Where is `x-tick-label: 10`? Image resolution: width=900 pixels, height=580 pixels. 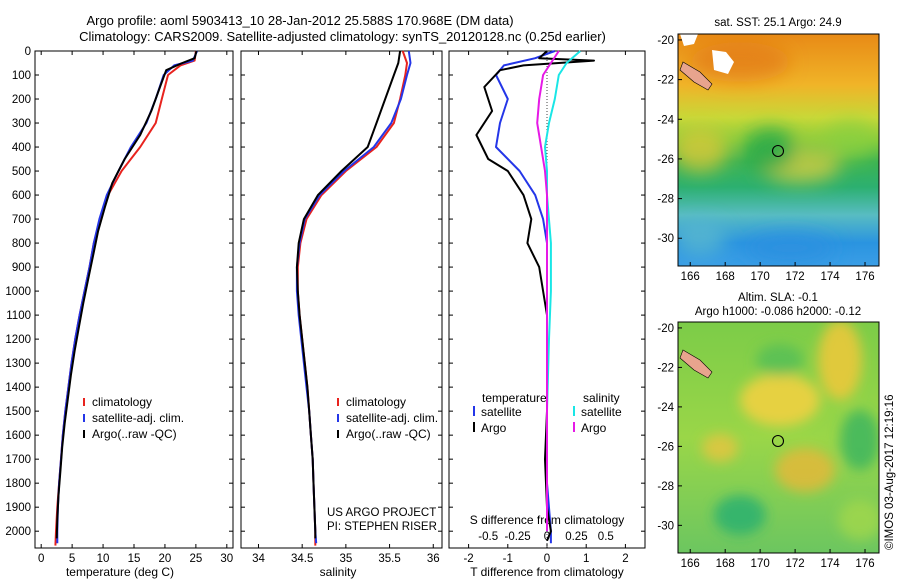
x-tick-label: 10 is located at coordinates (103, 559).